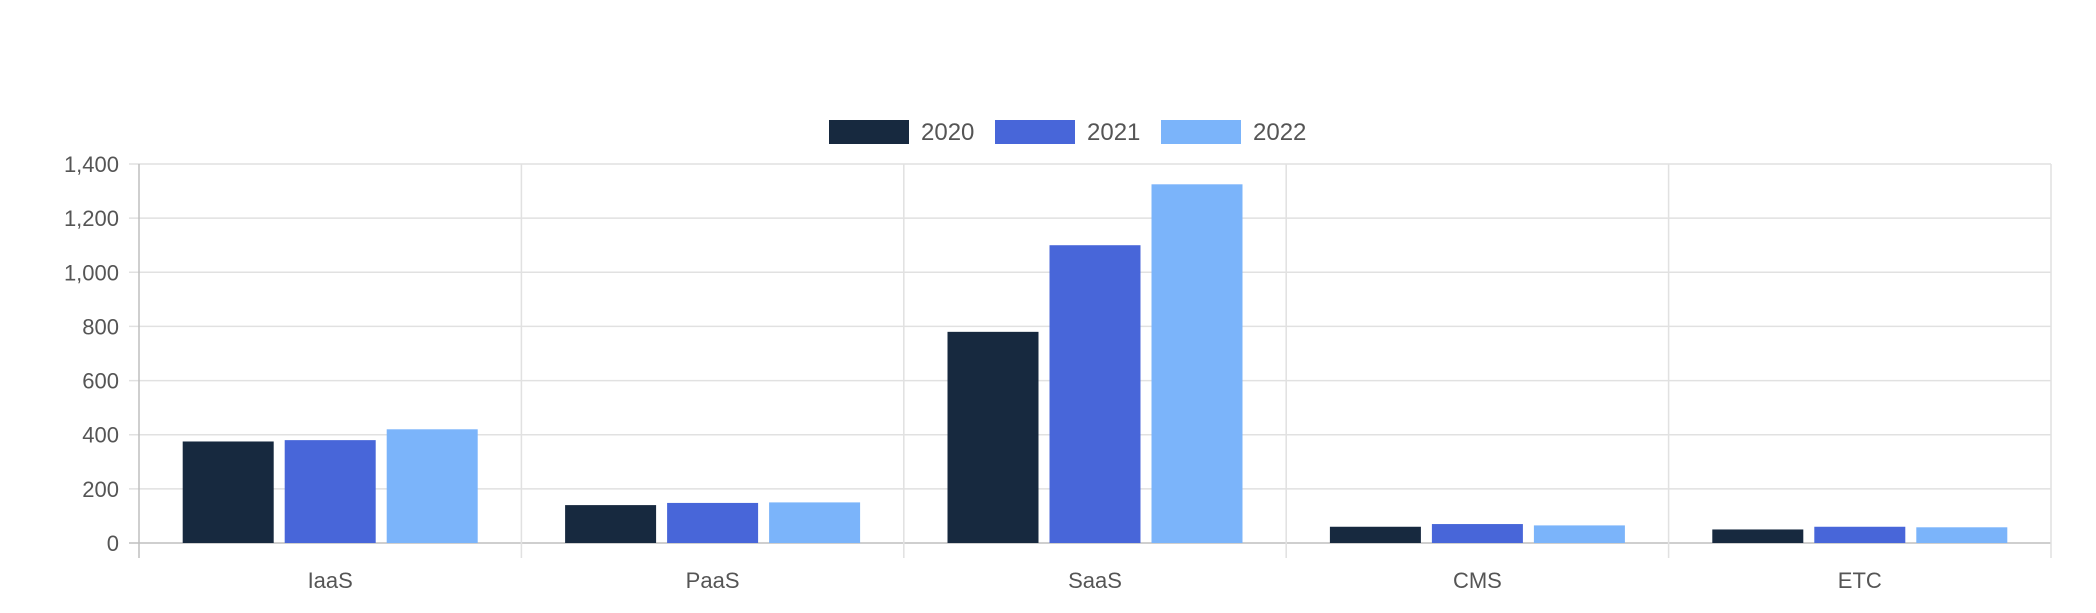  What do you see at coordinates (713, 522) in the screenshot?
I see `bar-paas-2021` at bounding box center [713, 522].